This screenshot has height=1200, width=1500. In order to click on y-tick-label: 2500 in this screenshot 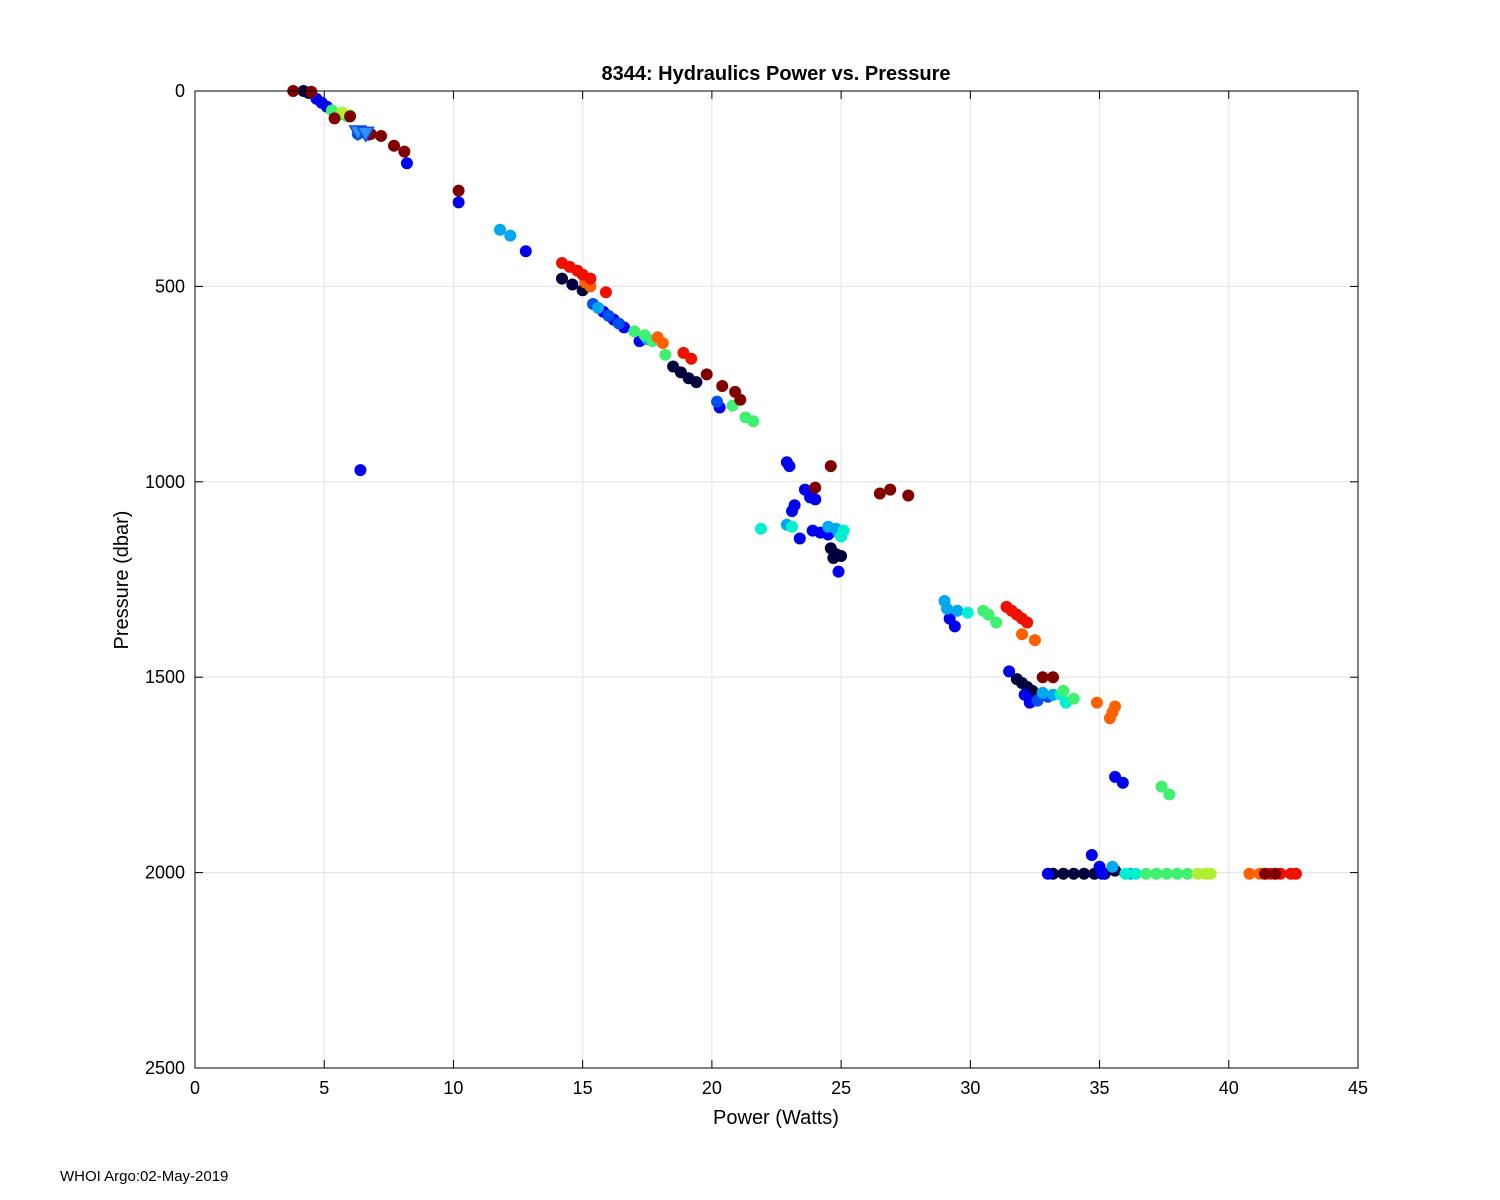, I will do `click(165, 1068)`.